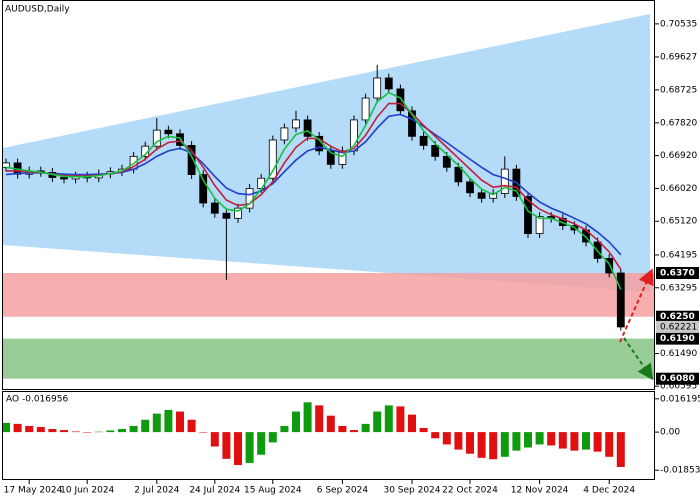 The height and width of the screenshot is (504, 700). Describe the element at coordinates (638, 359) in the screenshot. I see `arrow-down` at that location.